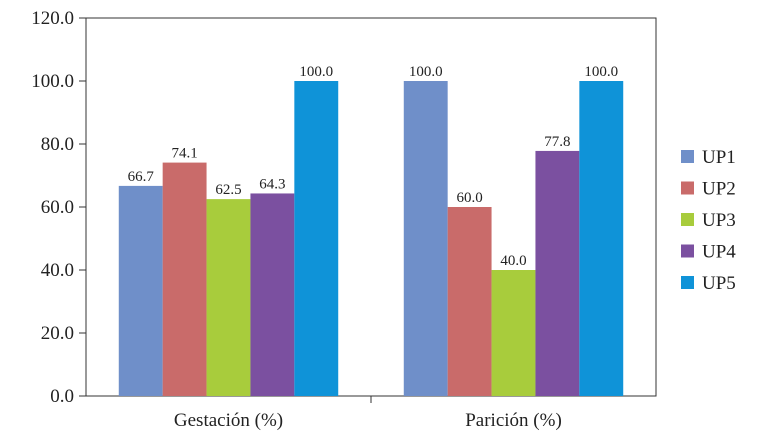 The width and height of the screenshot is (770, 432). What do you see at coordinates (469, 198) in the screenshot?
I see `bar-value-label: 60.0` at bounding box center [469, 198].